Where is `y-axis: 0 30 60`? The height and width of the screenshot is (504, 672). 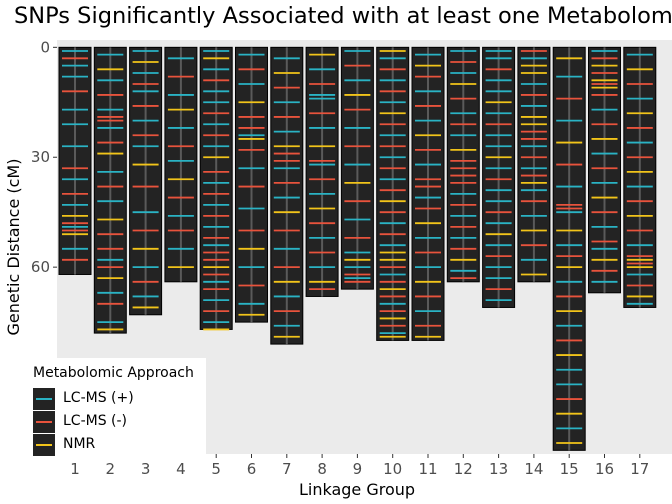 y-axis: 0 30 60 is located at coordinates (44, 157).